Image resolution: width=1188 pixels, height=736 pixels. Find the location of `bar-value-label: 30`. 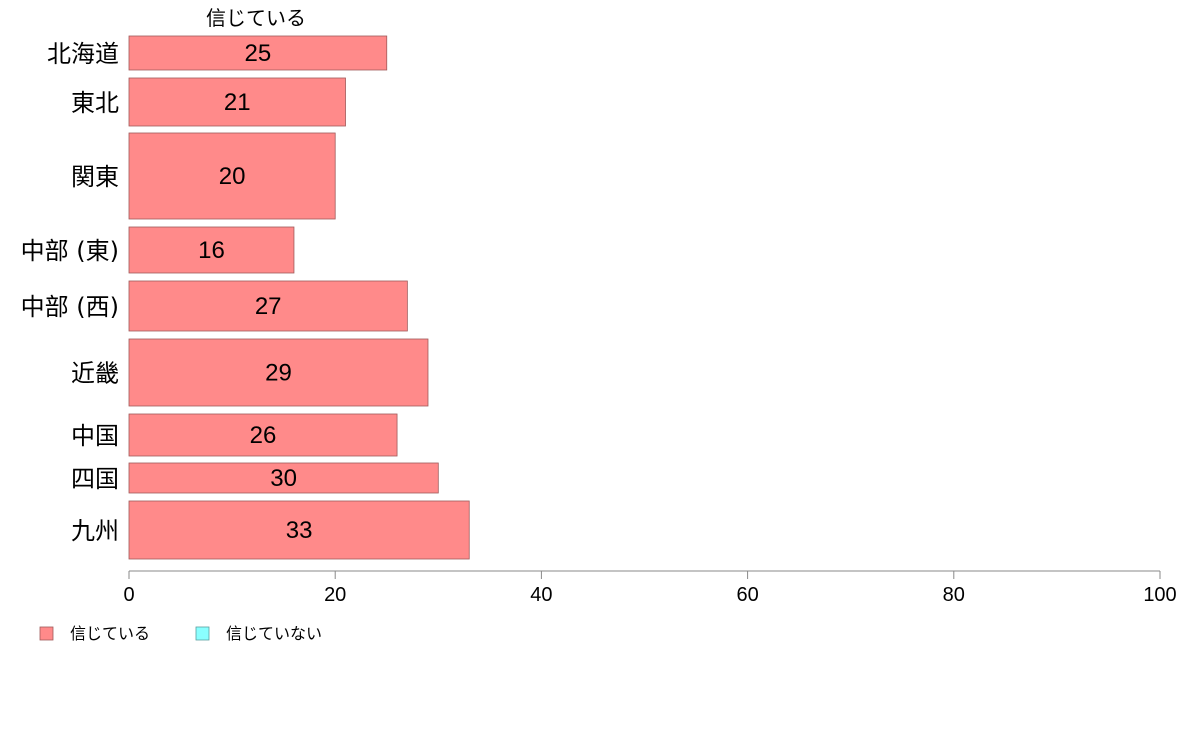

bar-value-label: 30 is located at coordinates (283, 478).